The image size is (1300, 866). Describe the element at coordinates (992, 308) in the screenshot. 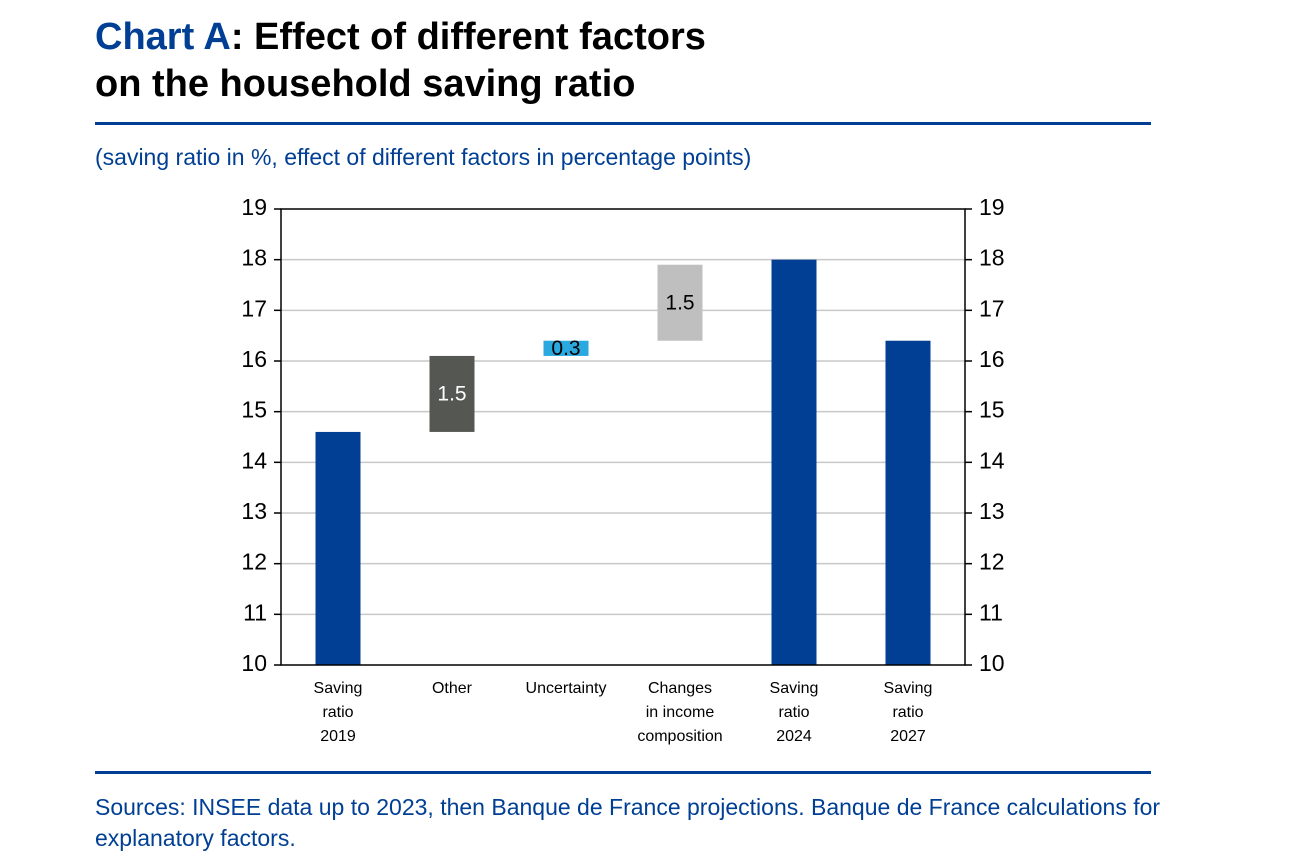

I see `y2-tick-label: 17` at that location.